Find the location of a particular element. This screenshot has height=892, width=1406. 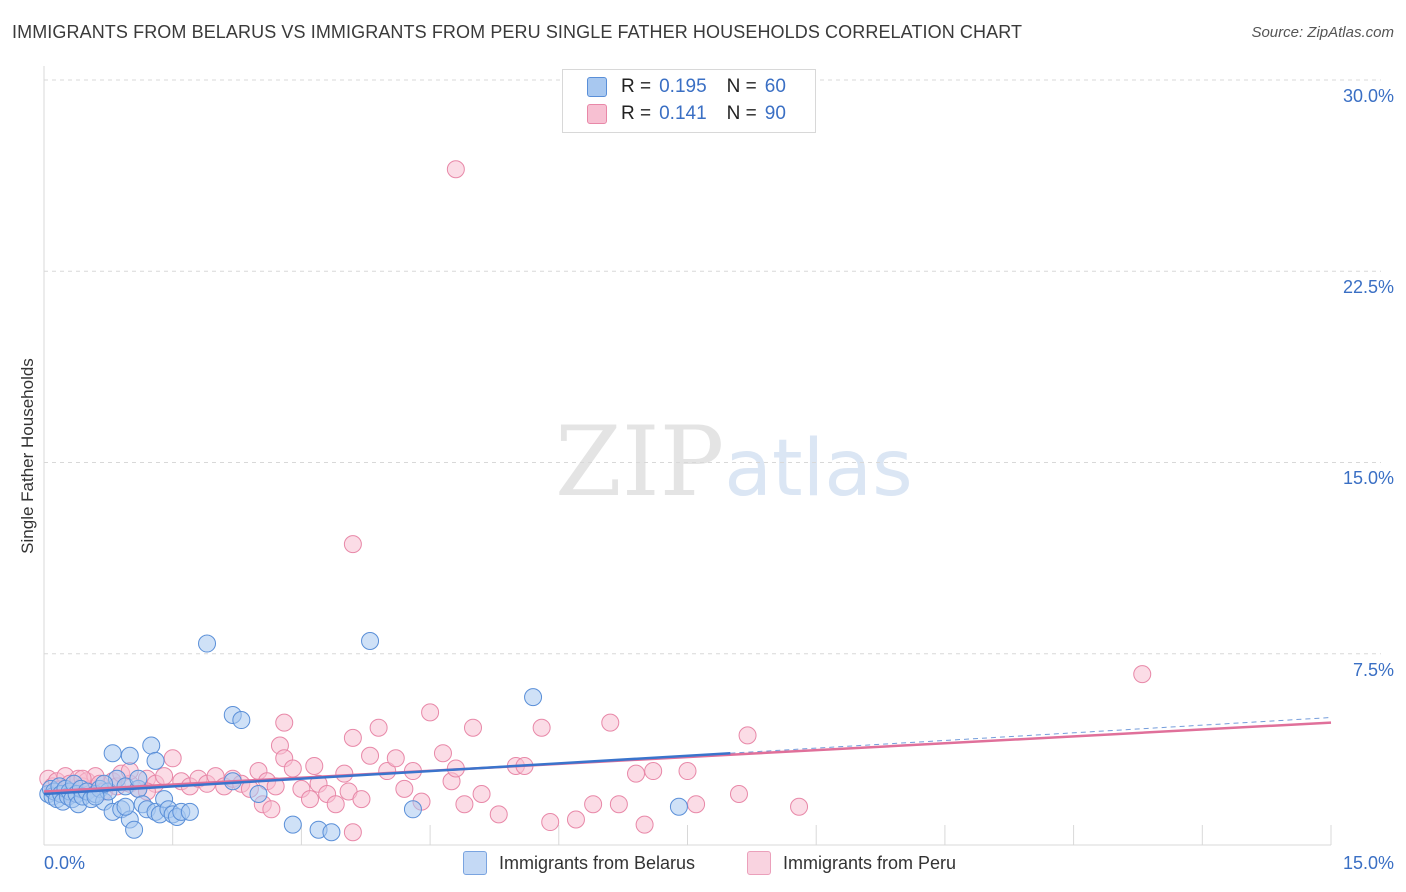

x-tick-label-max: 15.0% is located at coordinates (1368, 863).